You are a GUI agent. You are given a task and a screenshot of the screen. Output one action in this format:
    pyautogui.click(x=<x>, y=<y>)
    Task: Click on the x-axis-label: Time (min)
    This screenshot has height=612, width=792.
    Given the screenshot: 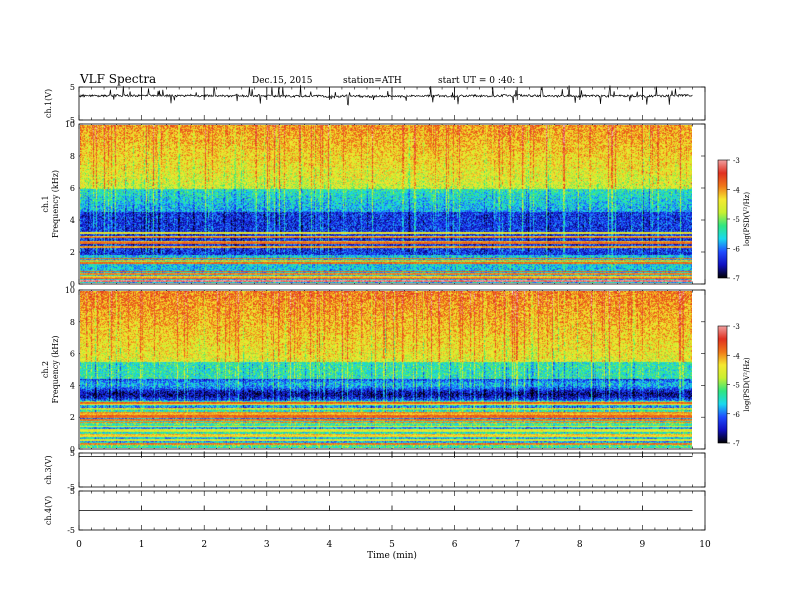 What is the action you would take?
    pyautogui.click(x=392, y=555)
    